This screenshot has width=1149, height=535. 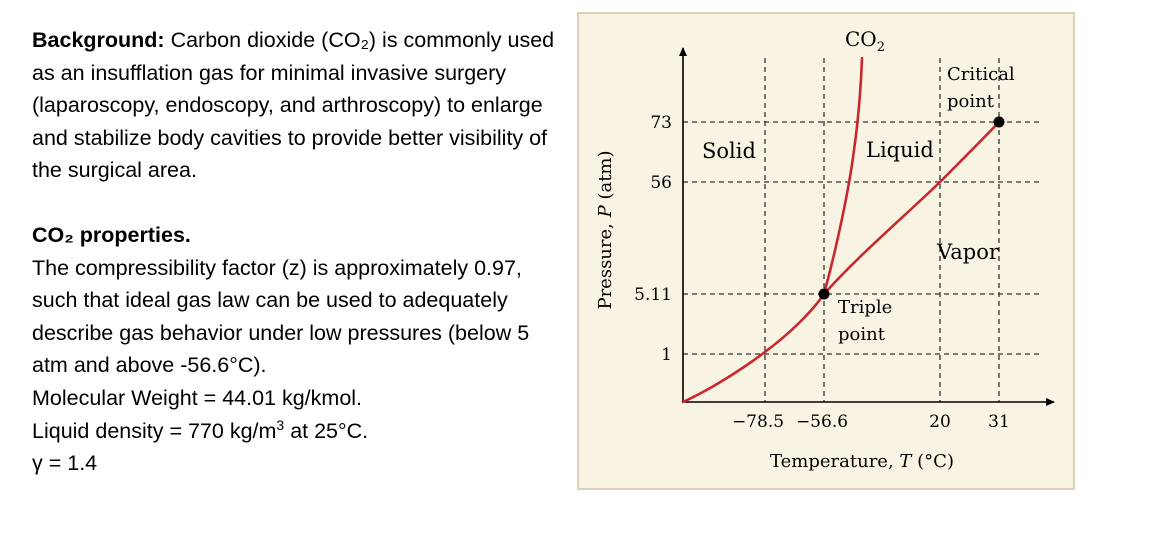 What do you see at coordinates (653, 239) in the screenshot?
I see `y-tick-labels: 73 56 5.11 1` at bounding box center [653, 239].